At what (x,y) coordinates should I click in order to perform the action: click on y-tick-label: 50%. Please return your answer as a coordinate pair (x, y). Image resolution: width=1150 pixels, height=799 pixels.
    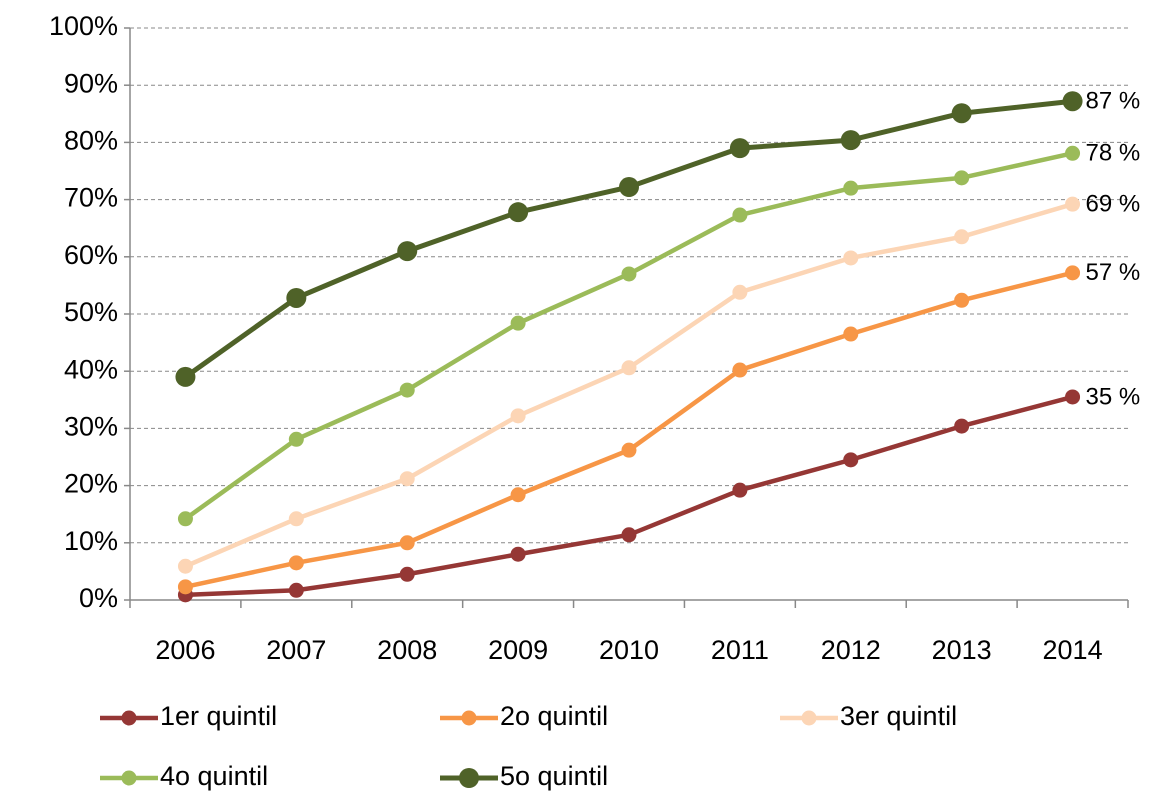
    Looking at the image, I should click on (91, 312).